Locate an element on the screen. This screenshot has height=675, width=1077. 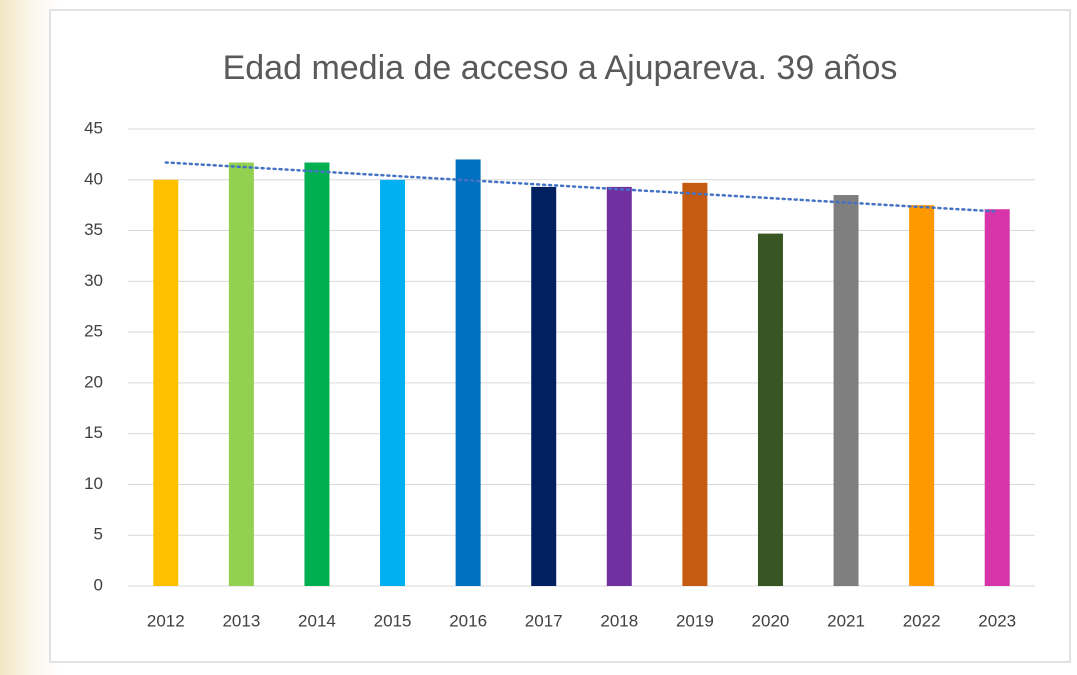
x-tick-label: 2019 is located at coordinates (695, 620).